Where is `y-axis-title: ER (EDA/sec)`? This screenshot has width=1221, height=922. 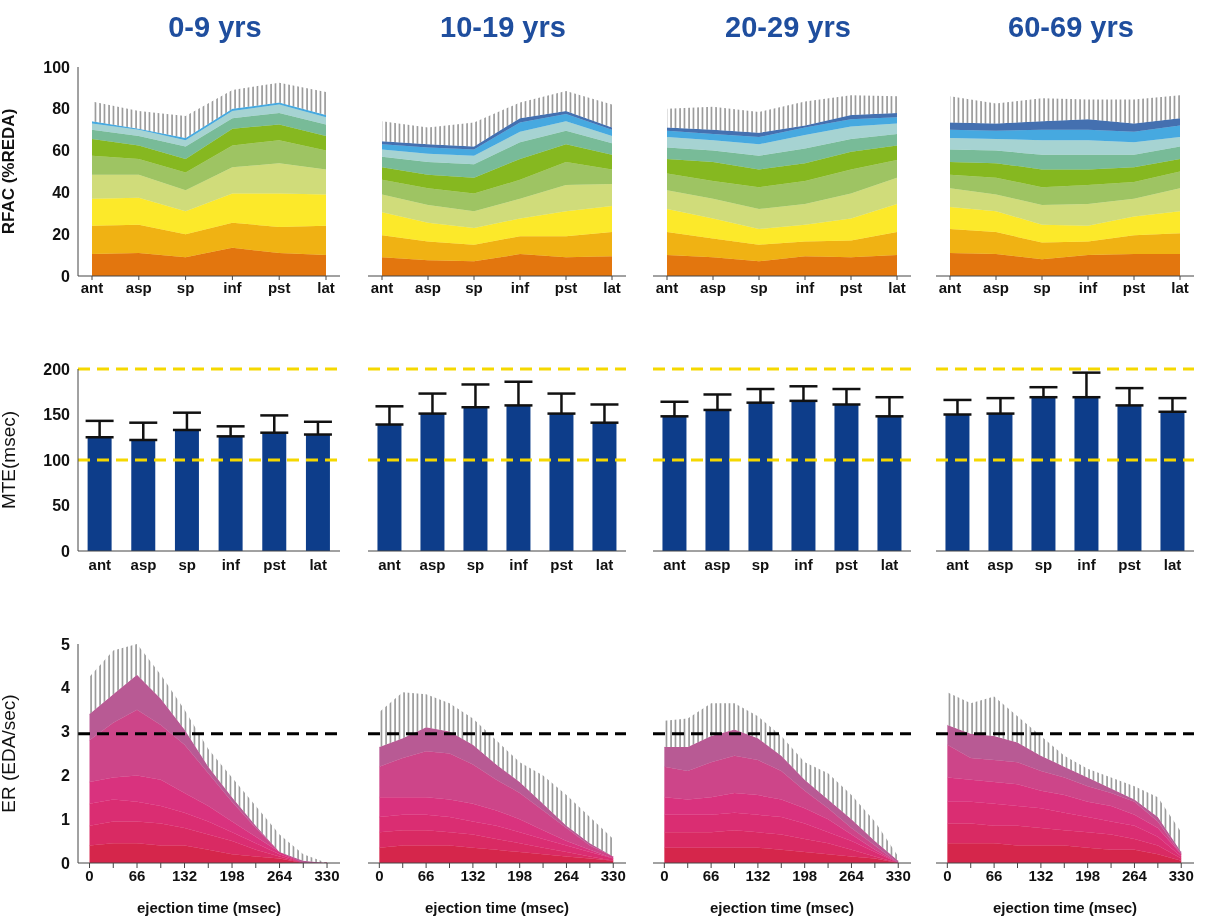
y-axis-title: ER (EDA/sec) is located at coordinates (9, 753).